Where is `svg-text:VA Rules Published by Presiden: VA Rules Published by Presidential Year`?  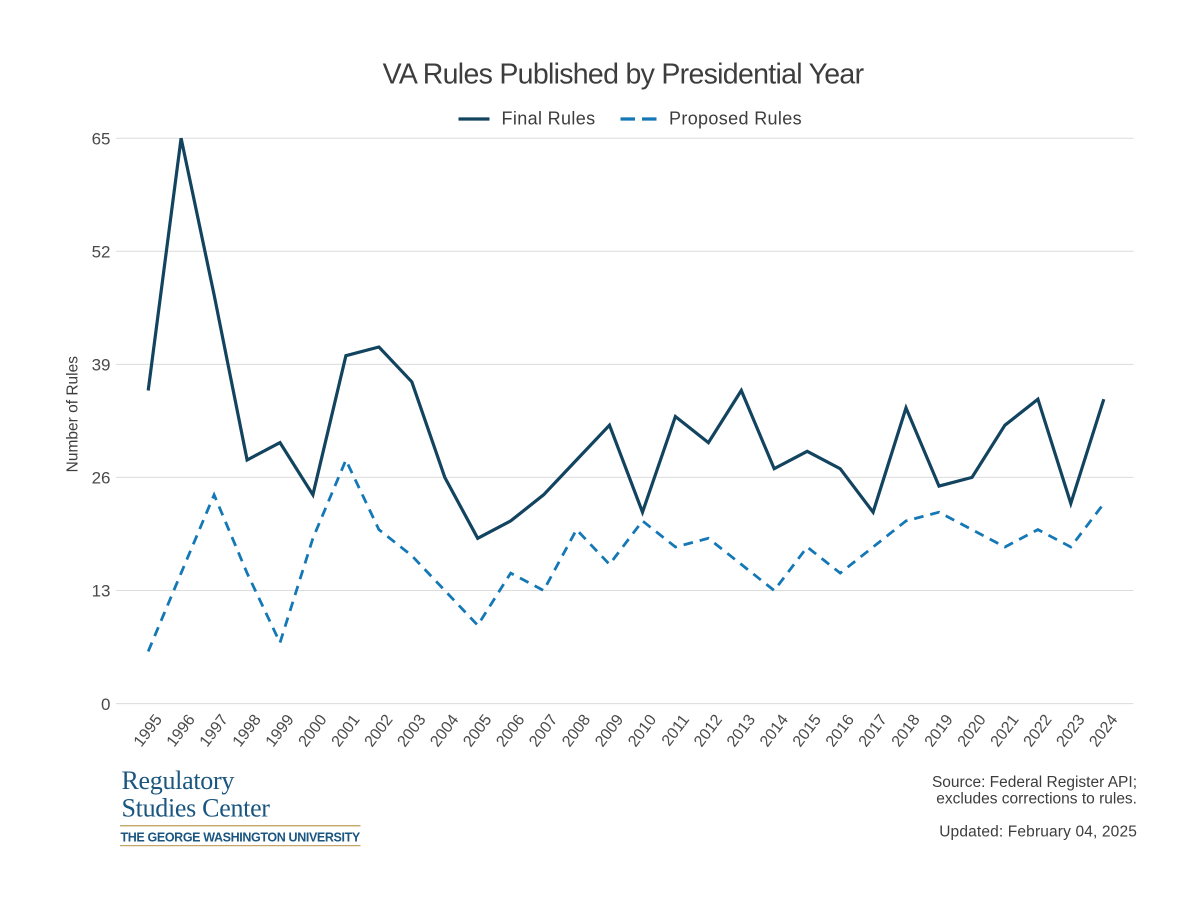 svg-text:VA Rules Published by Presiden: VA Rules Published by Presidential Year is located at coordinates (624, 75).